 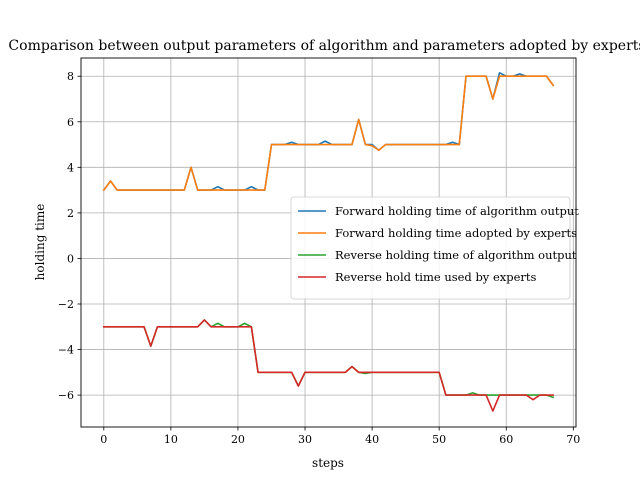 What do you see at coordinates (456, 233) in the screenshot?
I see `legend-label: Forward holding time adopted by experts` at bounding box center [456, 233].